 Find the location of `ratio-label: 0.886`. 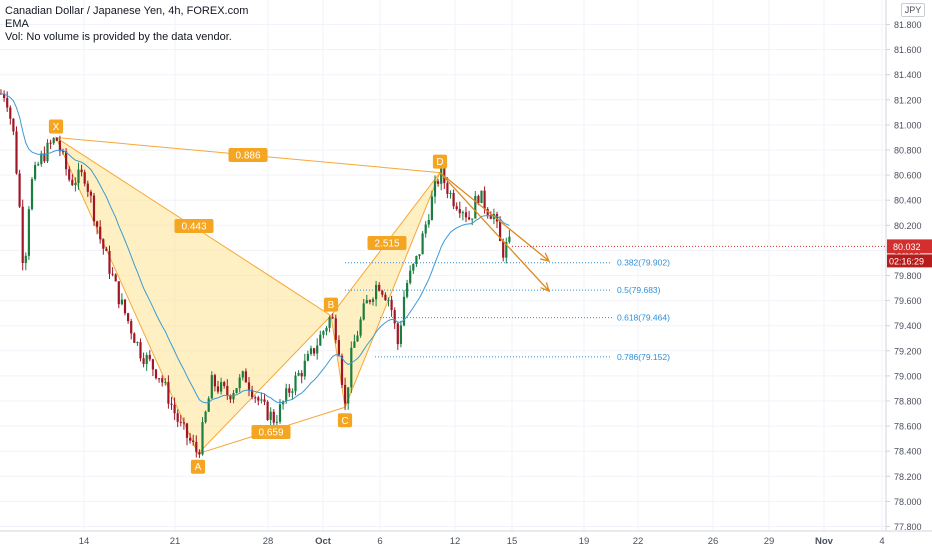

ratio-label: 0.886 is located at coordinates (247, 156).